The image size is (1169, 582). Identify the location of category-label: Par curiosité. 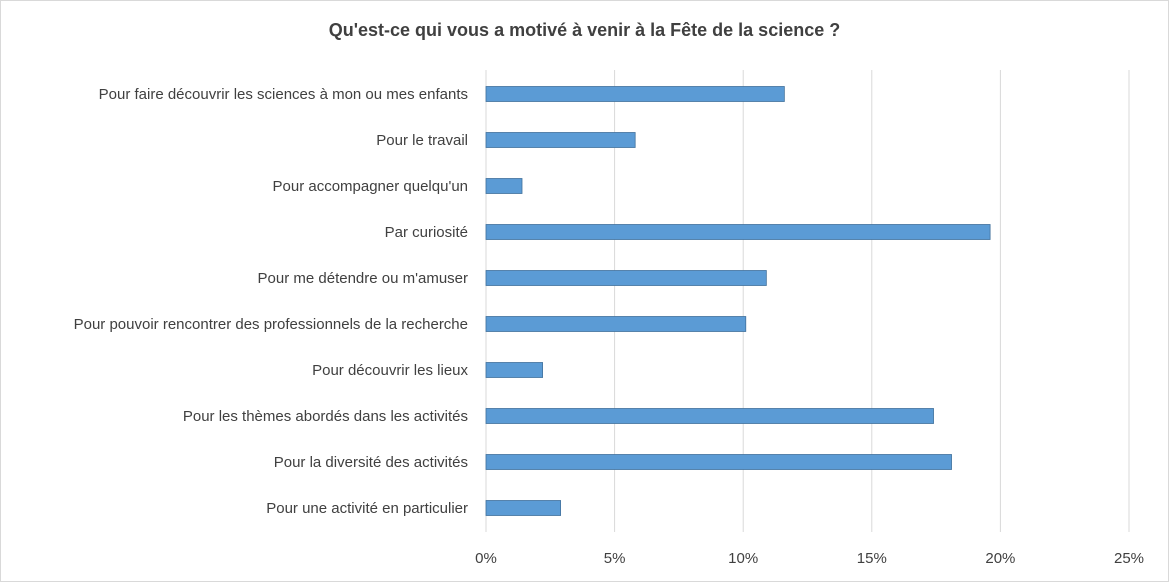
(426, 232).